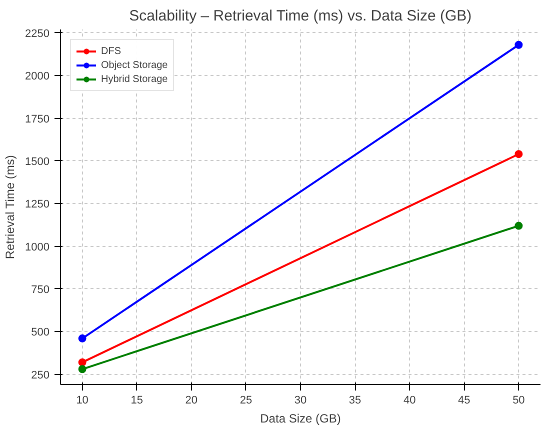 The height and width of the screenshot is (428, 552). What do you see at coordinates (134, 65) in the screenshot?
I see `legend-label: Object Storage` at bounding box center [134, 65].